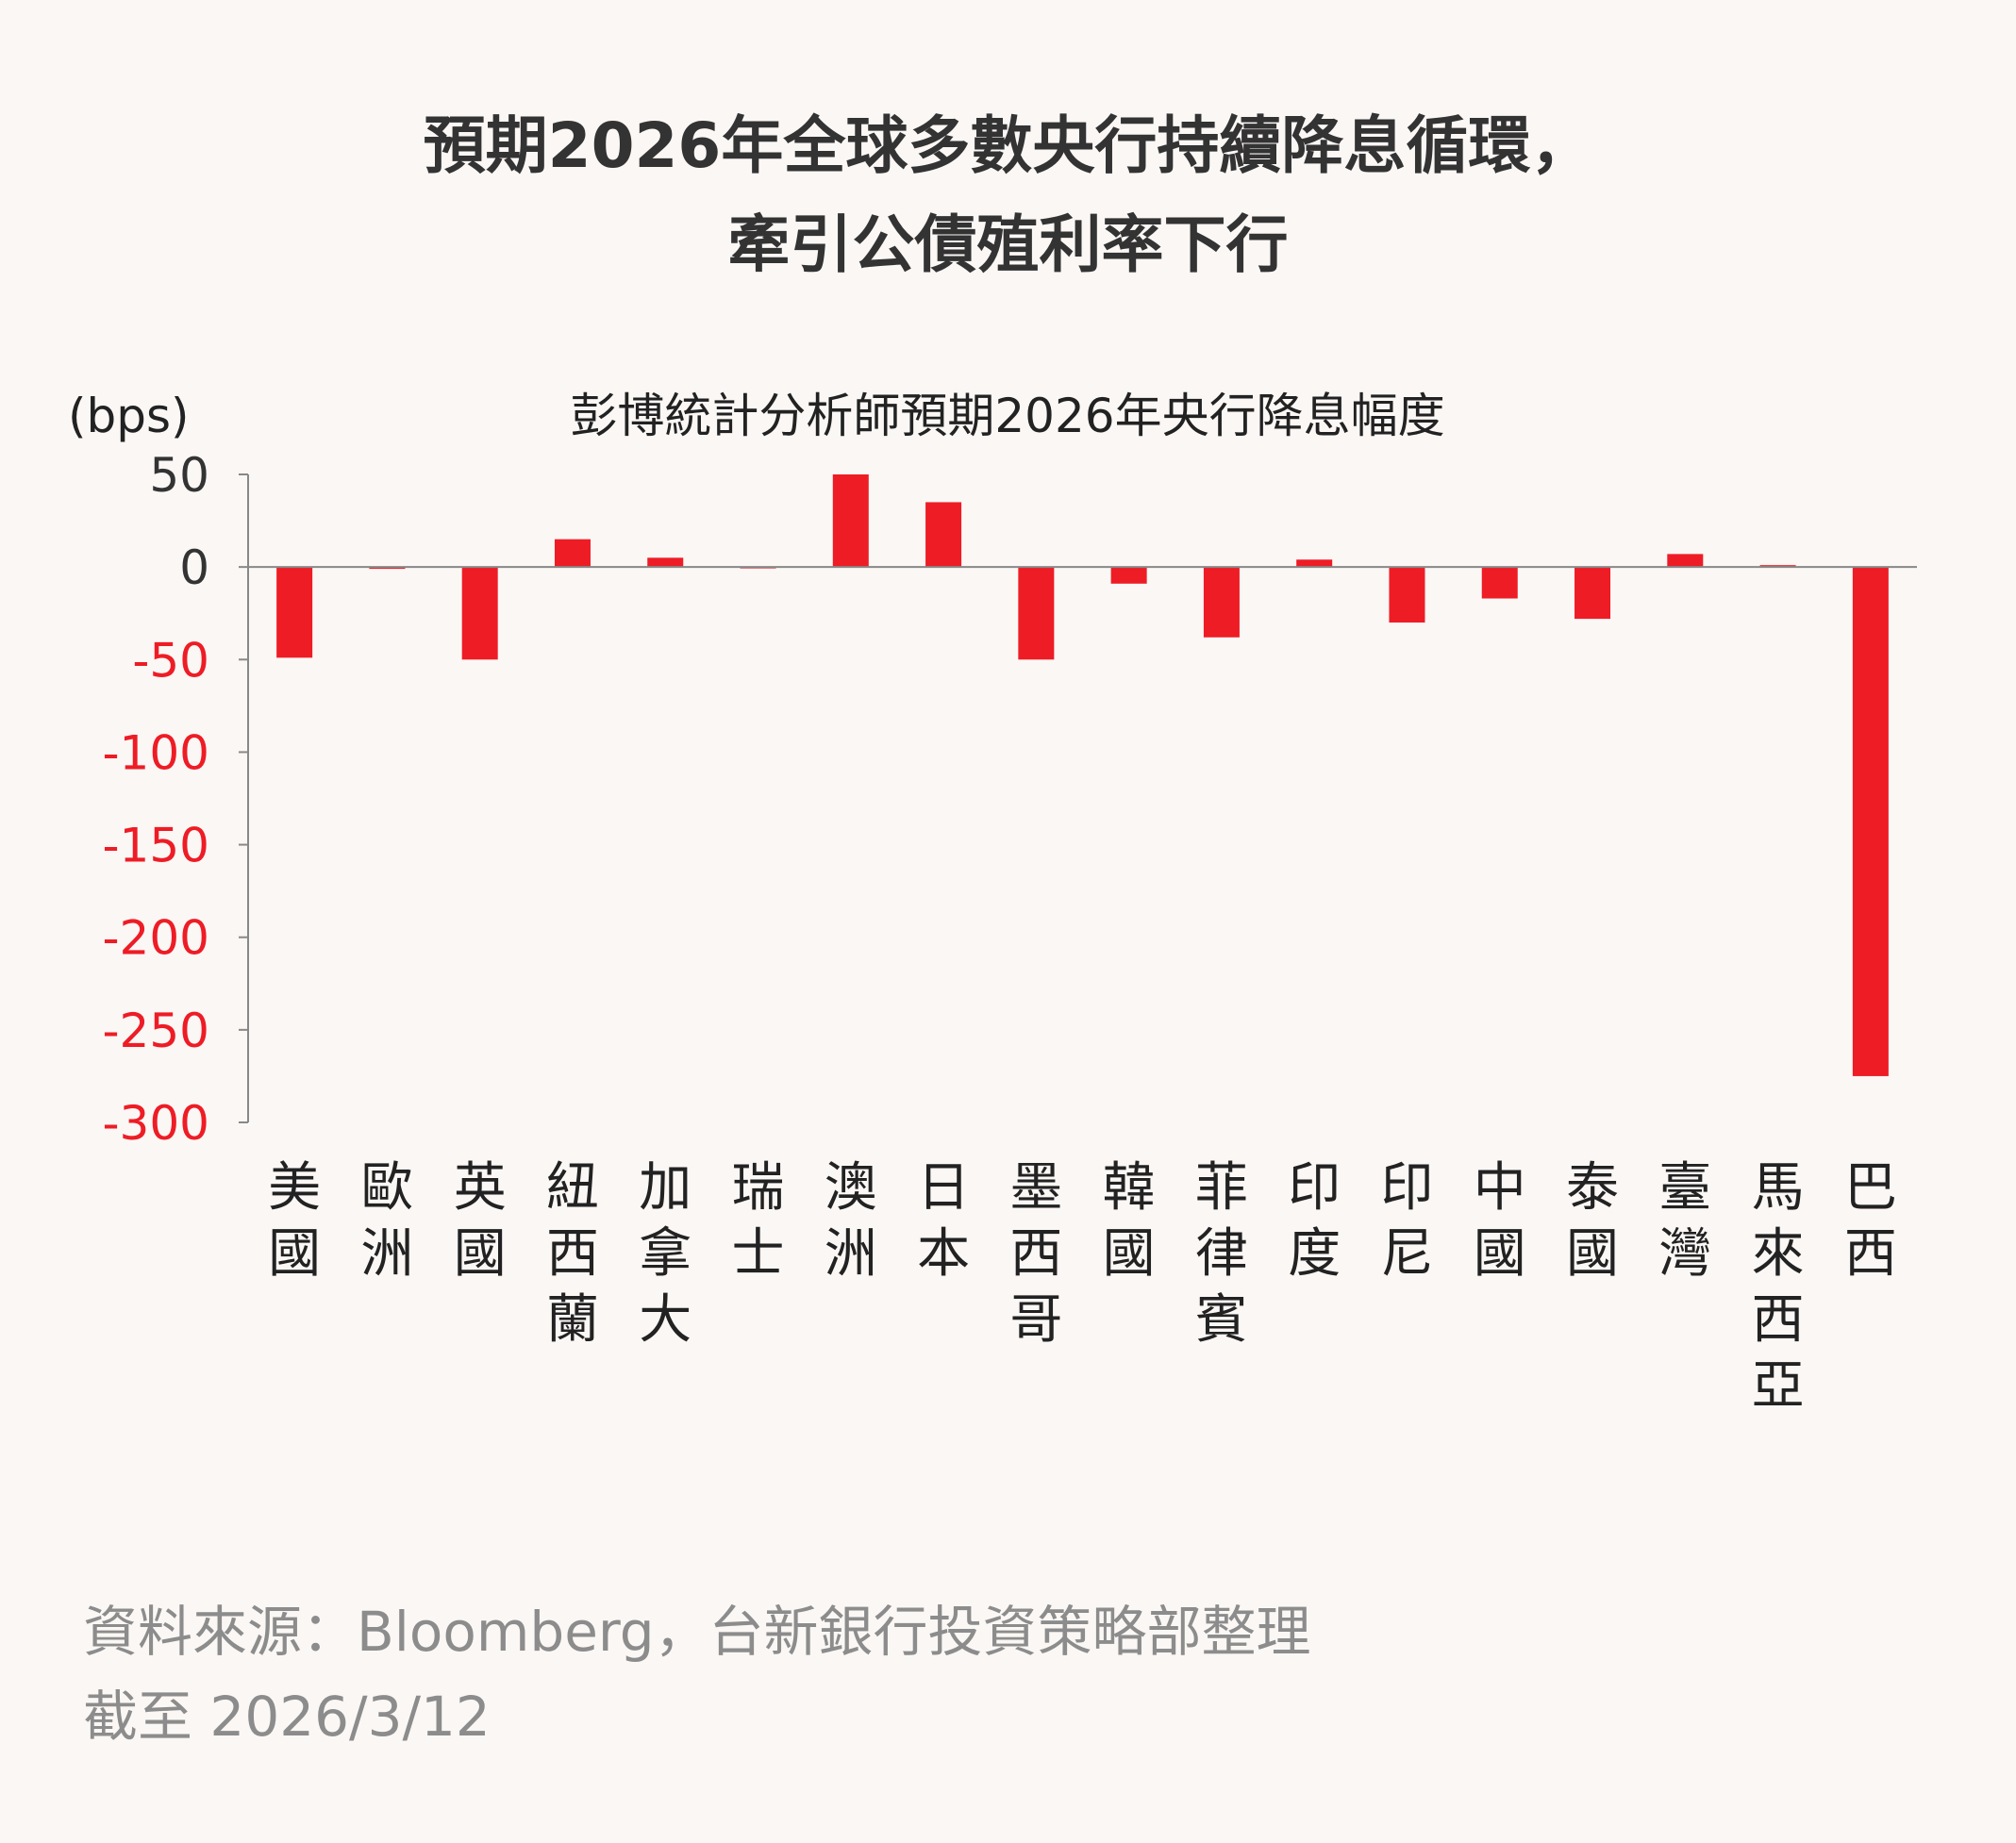 The image size is (2016, 1843). I want to click on source-note: 資料來源：Bloomberg，台新銀行投資策略部整理, so click(697, 1632).